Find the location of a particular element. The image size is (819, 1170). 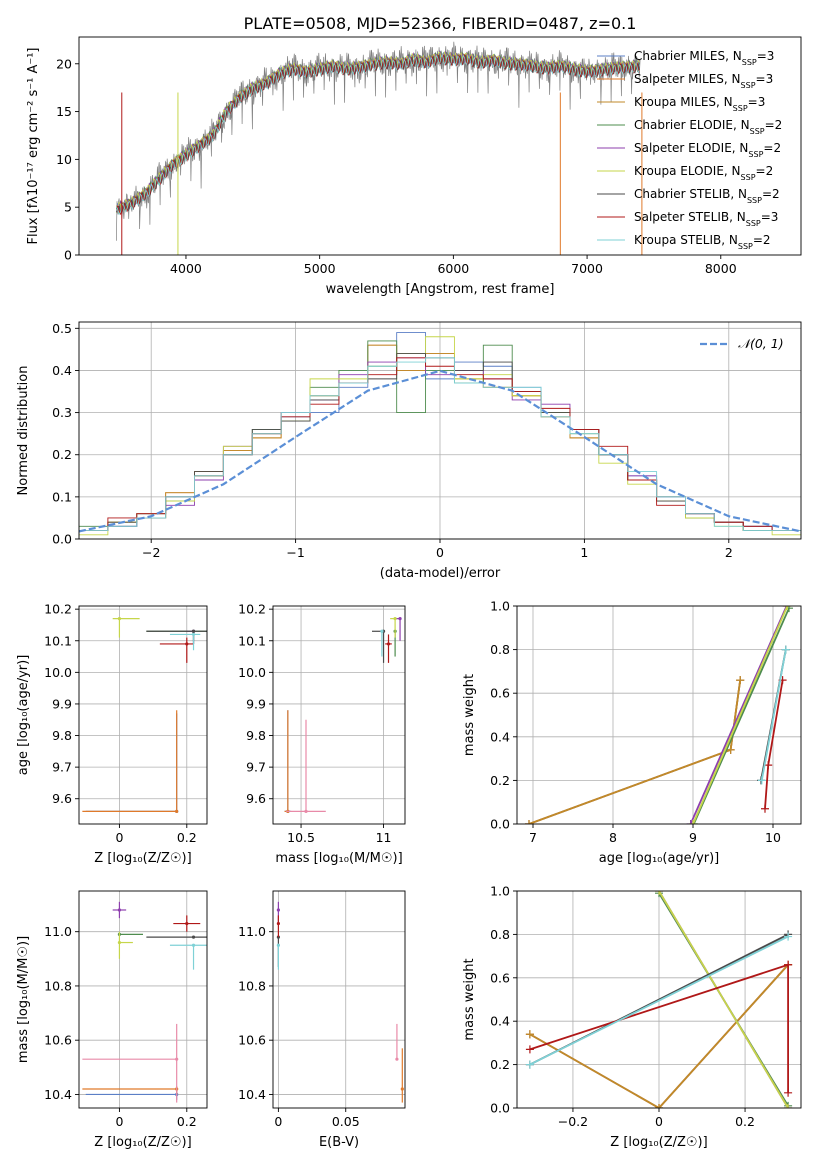

legend-label: Kroupa ELODIE, NSSP=2 is located at coordinates (703, 173).